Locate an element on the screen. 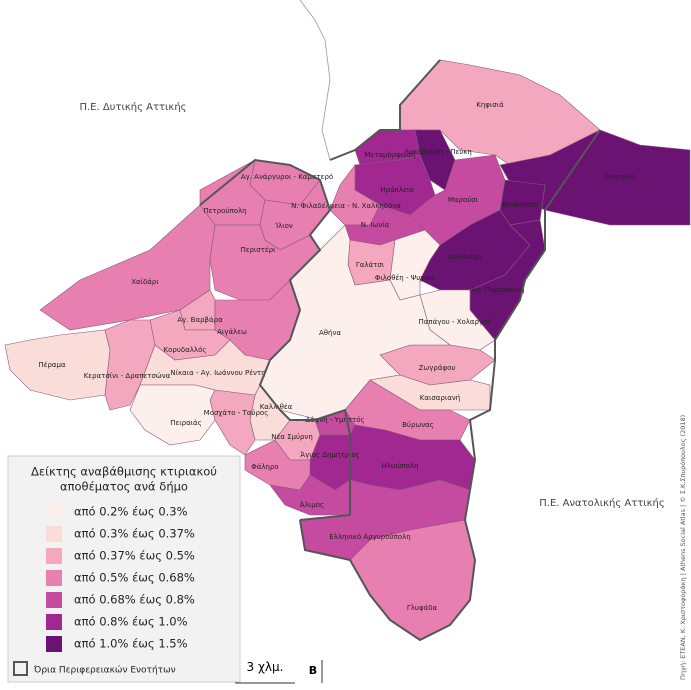 The width and height of the screenshot is (691, 690). municipality-label: Καισαριανή is located at coordinates (440, 398).